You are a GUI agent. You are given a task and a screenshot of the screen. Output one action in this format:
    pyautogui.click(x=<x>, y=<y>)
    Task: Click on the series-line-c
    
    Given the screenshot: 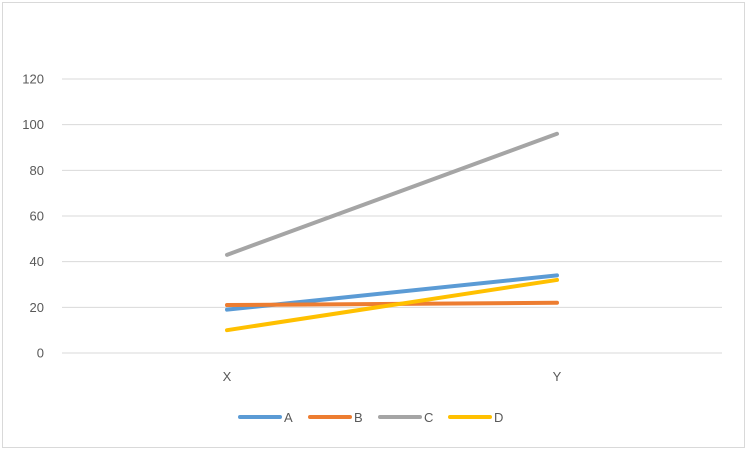 What is the action you would take?
    pyautogui.click(x=392, y=194)
    